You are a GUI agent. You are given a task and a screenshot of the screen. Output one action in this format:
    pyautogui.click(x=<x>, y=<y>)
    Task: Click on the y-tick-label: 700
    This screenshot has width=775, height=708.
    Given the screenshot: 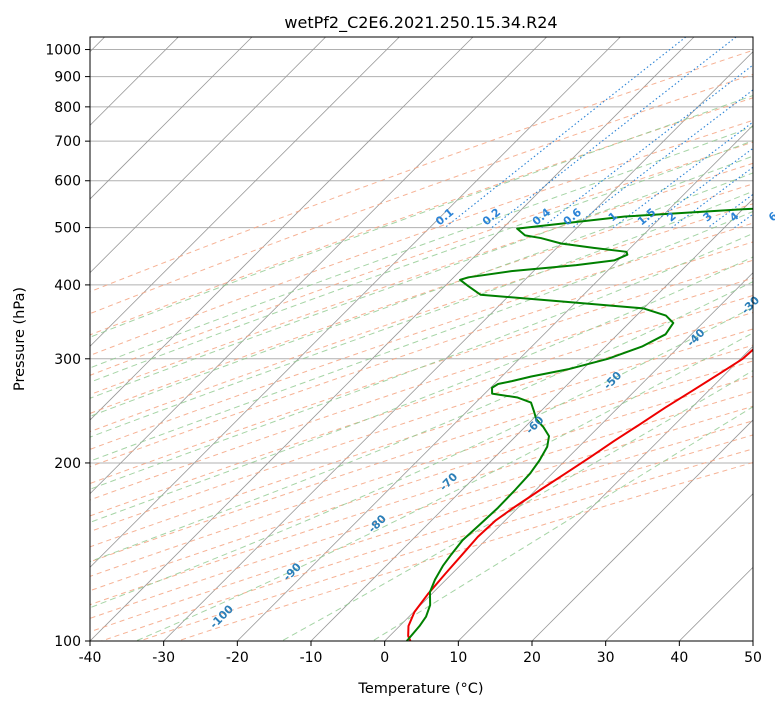 What is the action you would take?
    pyautogui.click(x=67, y=142)
    